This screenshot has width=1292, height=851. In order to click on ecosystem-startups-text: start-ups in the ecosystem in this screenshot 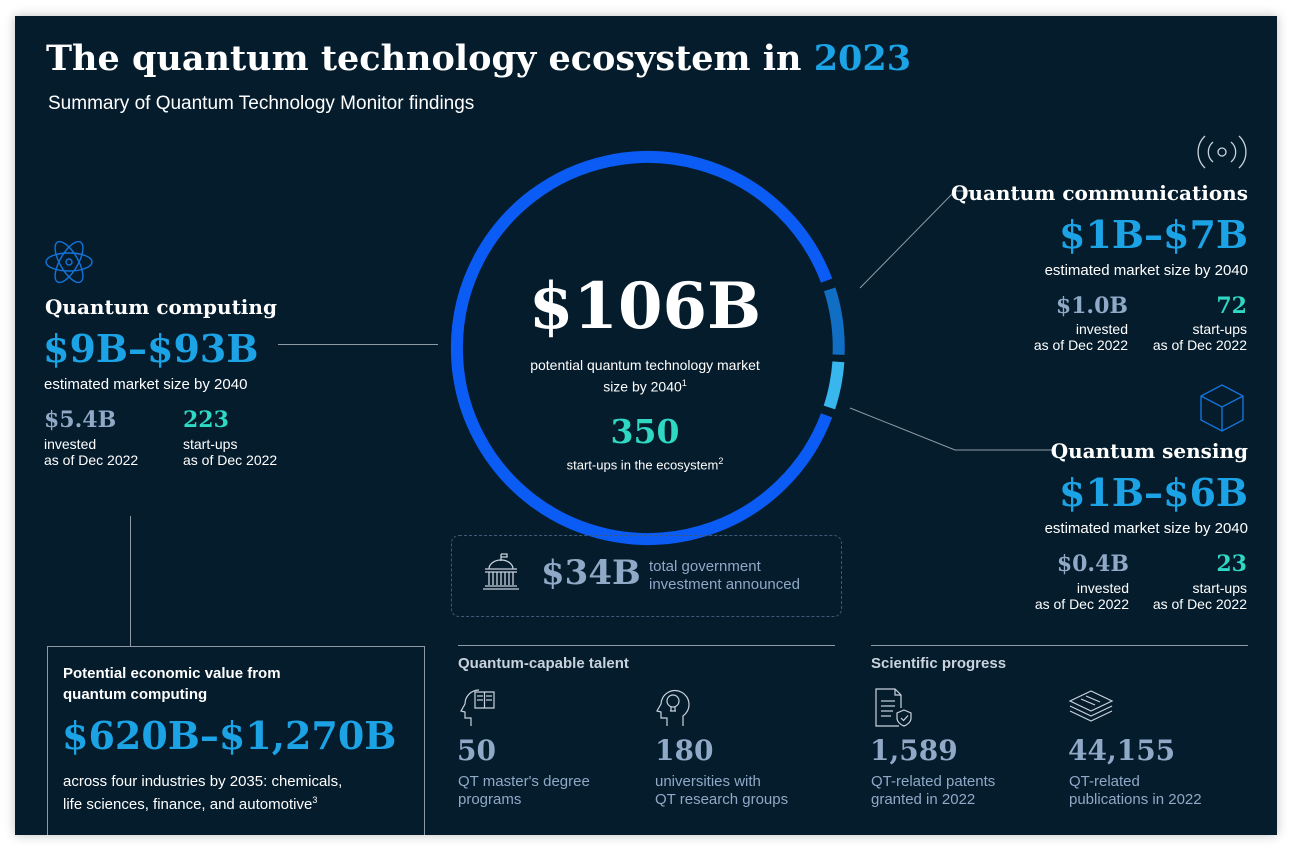, I will do `click(642, 465)`.